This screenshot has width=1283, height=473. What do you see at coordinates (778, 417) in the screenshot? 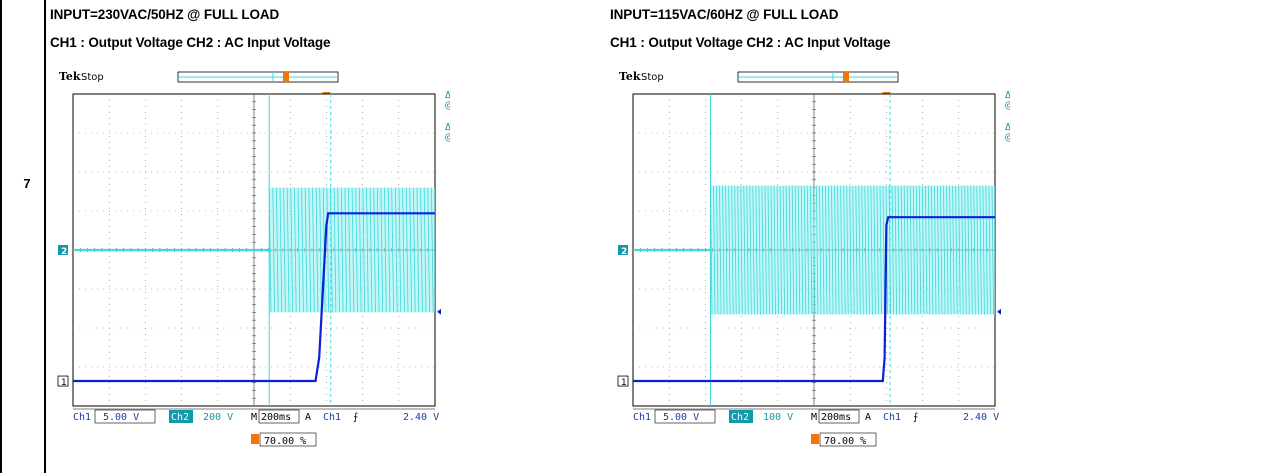
I see `ch2-scale: 100 V` at bounding box center [778, 417].